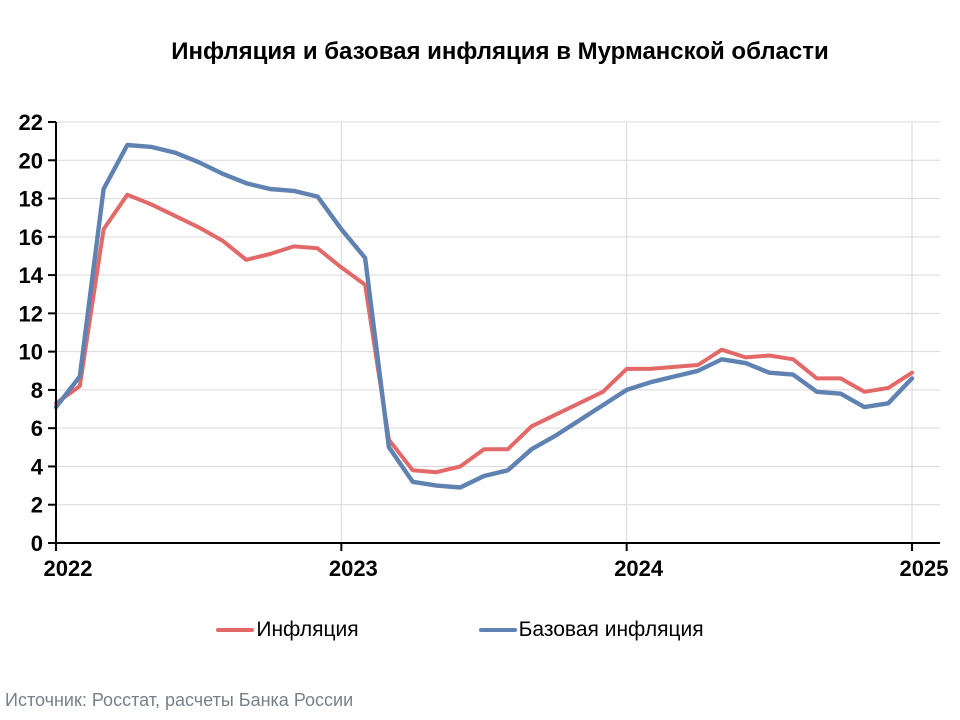 Image resolution: width=960 pixels, height=720 pixels. What do you see at coordinates (307, 629) in the screenshot?
I see `legend-label-inflation: Инфляция` at bounding box center [307, 629].